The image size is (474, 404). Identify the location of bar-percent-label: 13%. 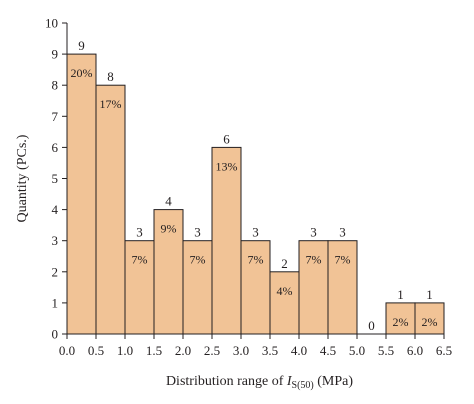
(227, 166).